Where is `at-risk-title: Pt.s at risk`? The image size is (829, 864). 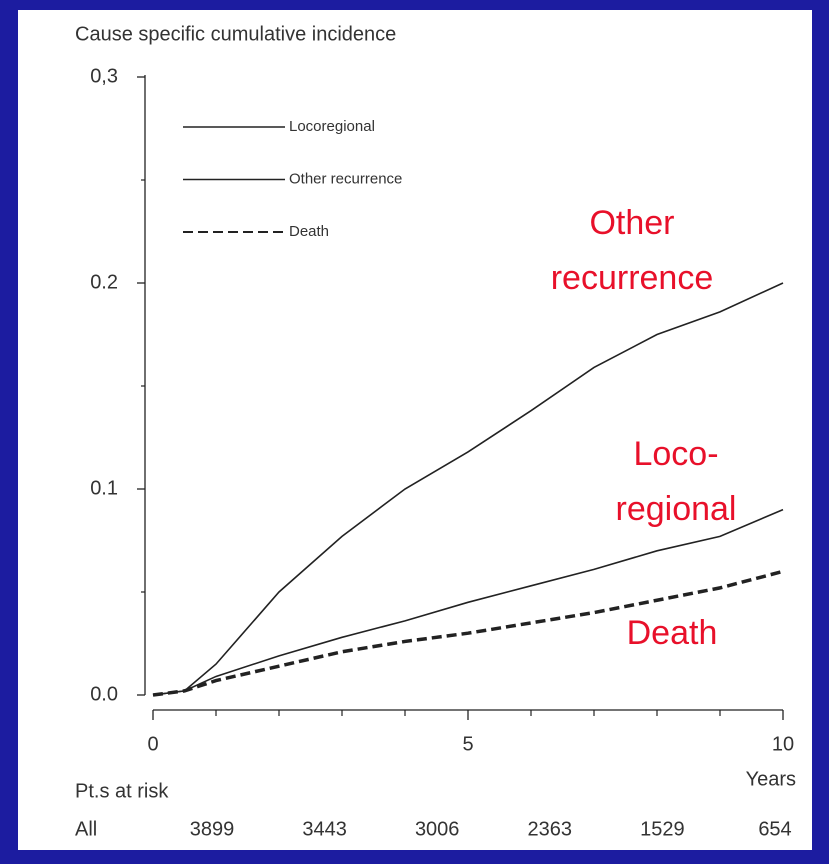 at-risk-title: Pt.s at risk is located at coordinates (122, 791).